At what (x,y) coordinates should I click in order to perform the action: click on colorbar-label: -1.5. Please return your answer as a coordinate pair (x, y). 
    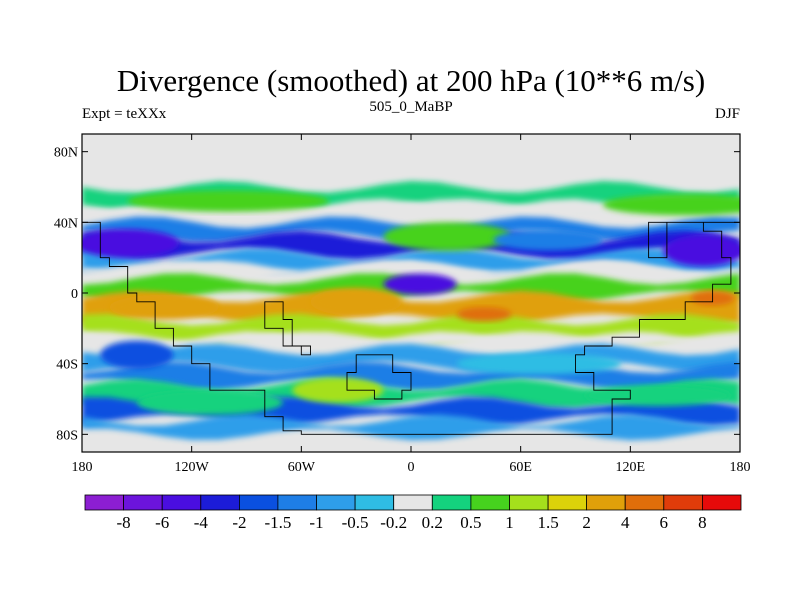
    Looking at the image, I should click on (277, 522).